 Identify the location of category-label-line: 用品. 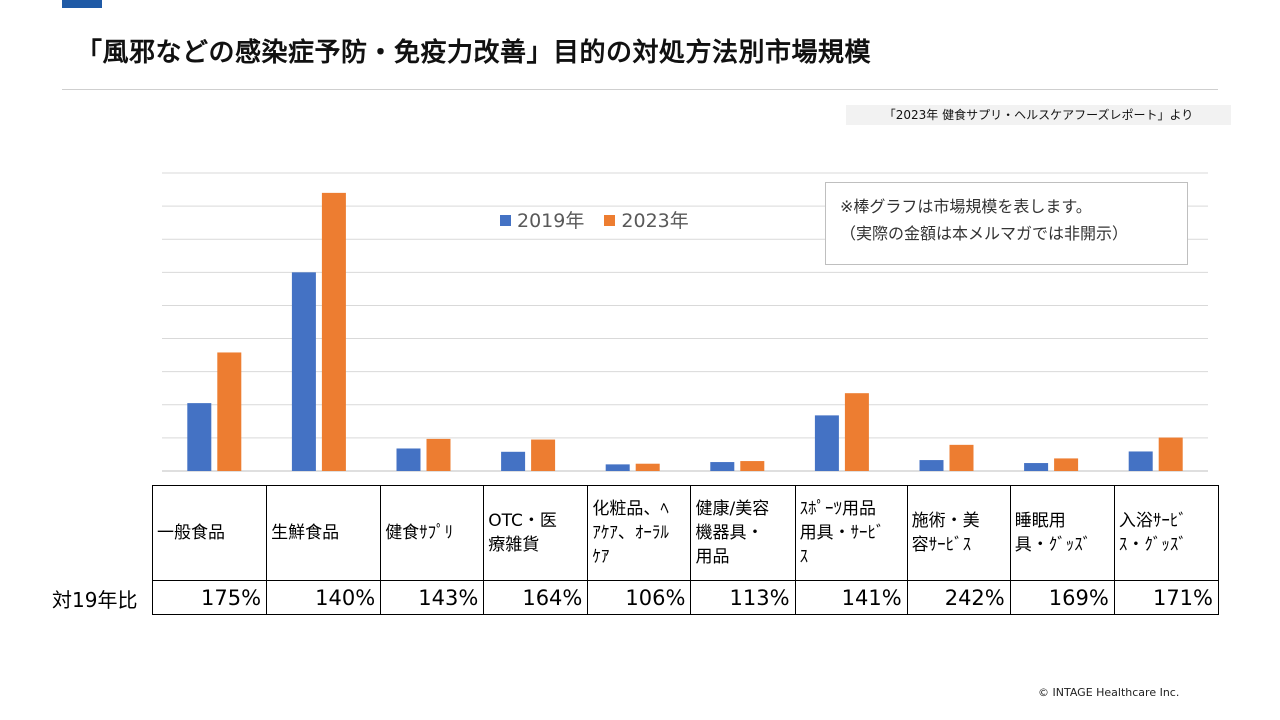
(712, 557).